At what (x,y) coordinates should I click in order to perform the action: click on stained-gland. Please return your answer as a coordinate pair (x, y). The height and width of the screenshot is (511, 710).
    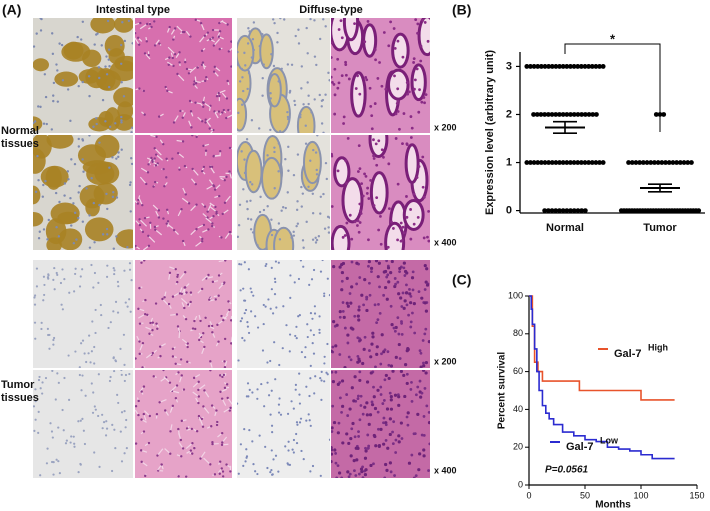
    Looking at the image, I should click on (92, 58).